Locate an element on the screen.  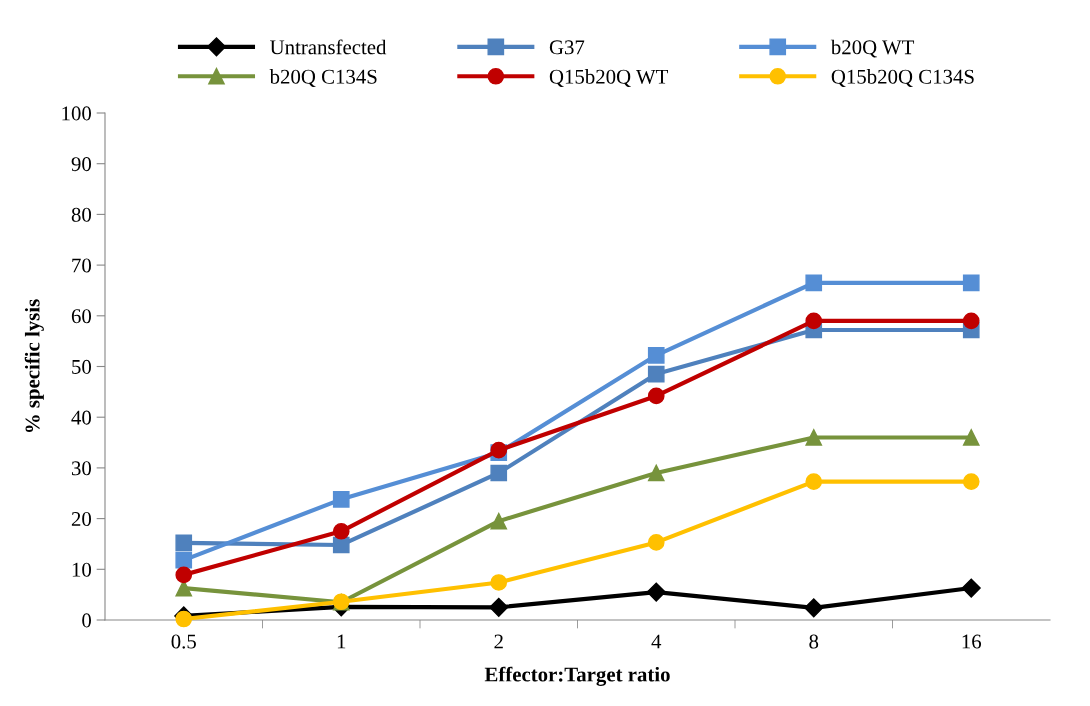
x-axis-title: Effector:Target ratio is located at coordinates (577, 676).